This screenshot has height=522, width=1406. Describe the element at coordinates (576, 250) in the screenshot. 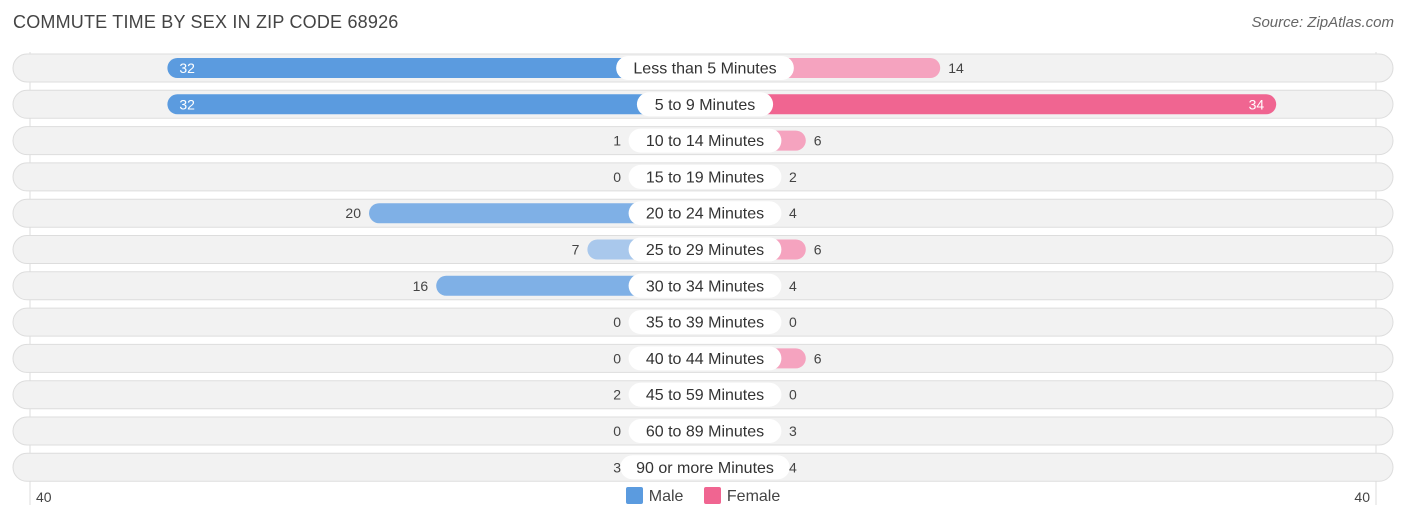

I see `male-value-label: 7` at that location.